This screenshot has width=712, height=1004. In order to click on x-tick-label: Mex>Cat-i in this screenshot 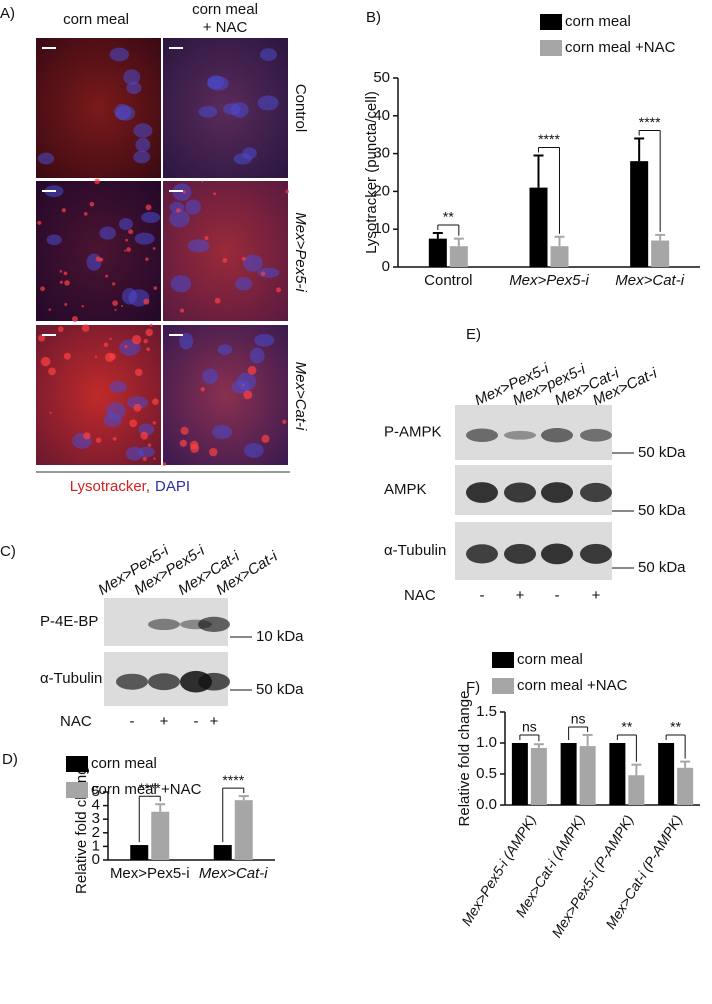, I will do `click(233, 873)`.